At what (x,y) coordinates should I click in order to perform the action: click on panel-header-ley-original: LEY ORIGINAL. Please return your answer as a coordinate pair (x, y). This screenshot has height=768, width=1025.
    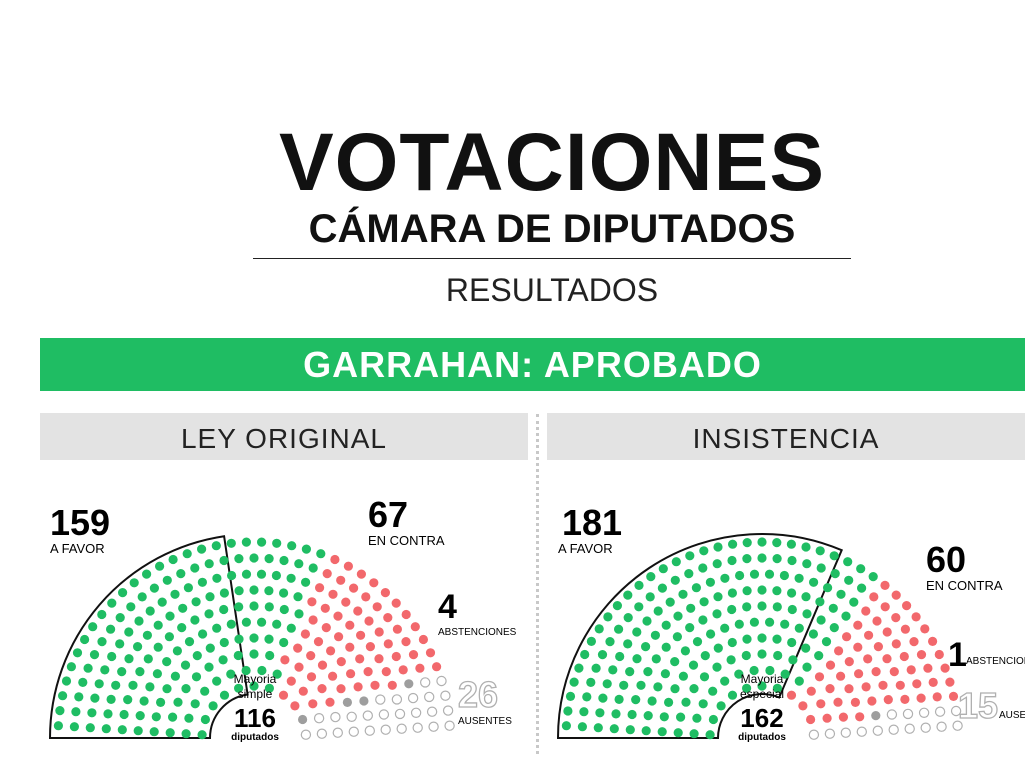
    Looking at the image, I should click on (284, 436).